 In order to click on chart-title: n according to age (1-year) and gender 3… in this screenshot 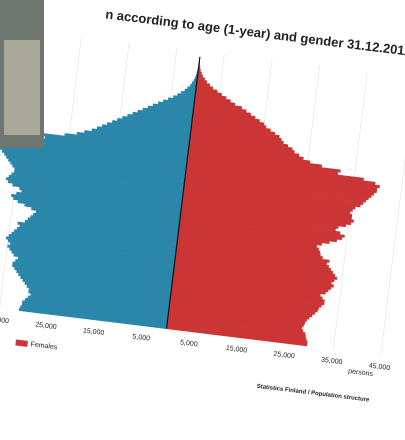, I will do `click(255, 32)`.